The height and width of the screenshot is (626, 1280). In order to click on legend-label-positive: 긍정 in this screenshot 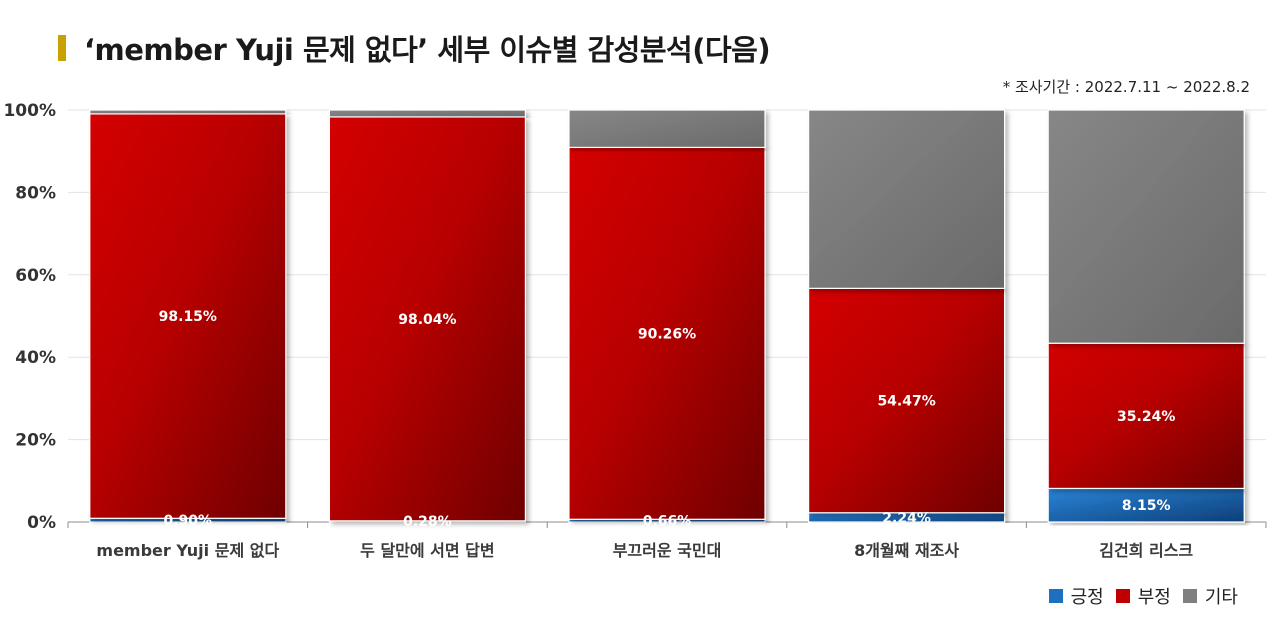, I will do `click(1087, 597)`.